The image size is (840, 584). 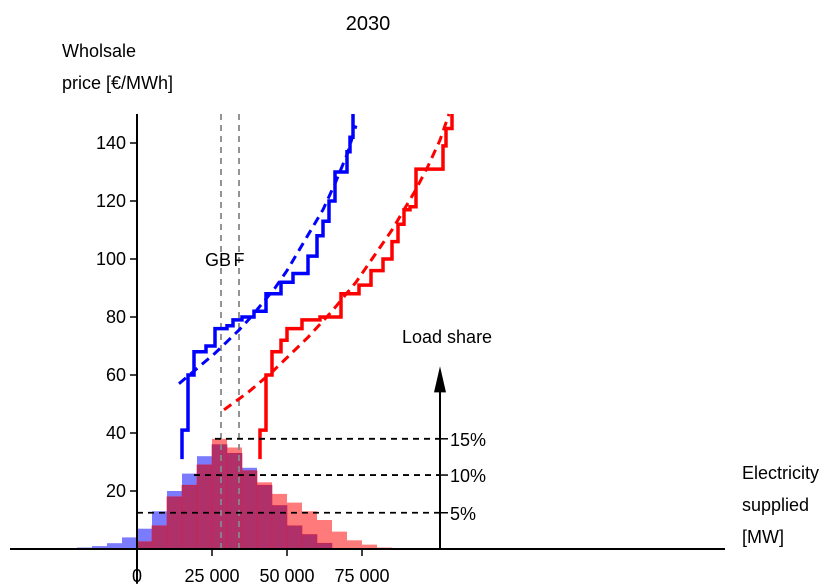 I want to click on vline-label-gb: GB, so click(x=218, y=260).